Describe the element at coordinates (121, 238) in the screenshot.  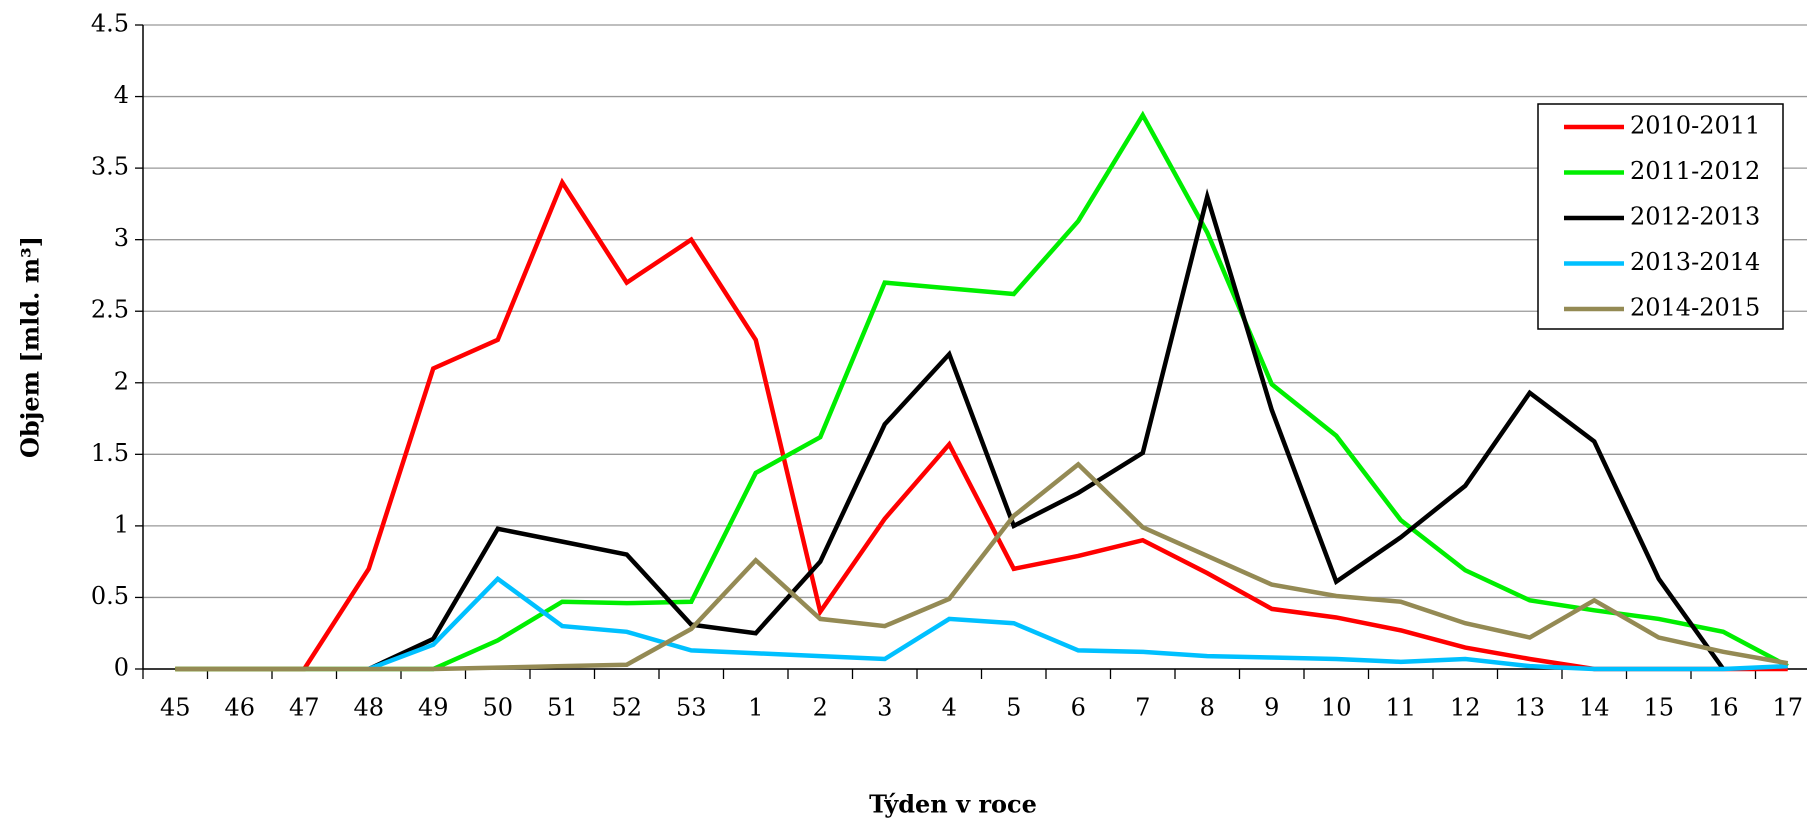
I see `y-tick-label: 3` at that location.